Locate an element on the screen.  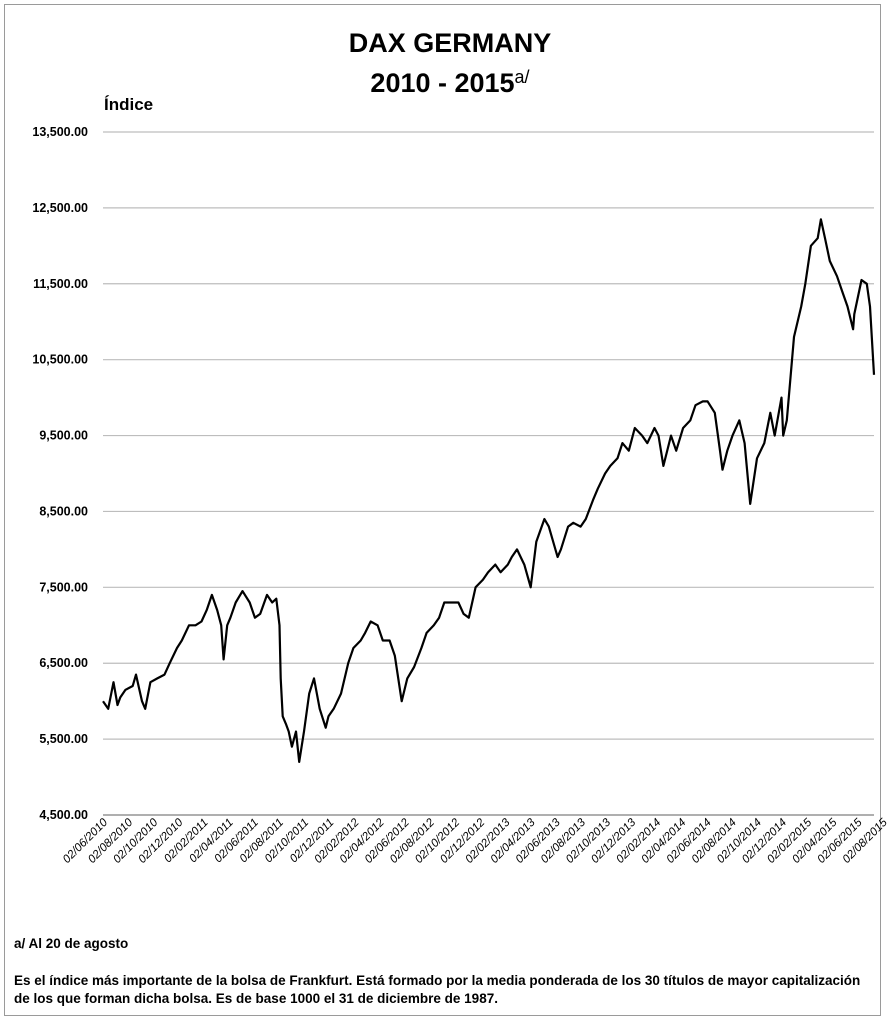
y-tick-label: 9,500.00 is located at coordinates (63, 436).